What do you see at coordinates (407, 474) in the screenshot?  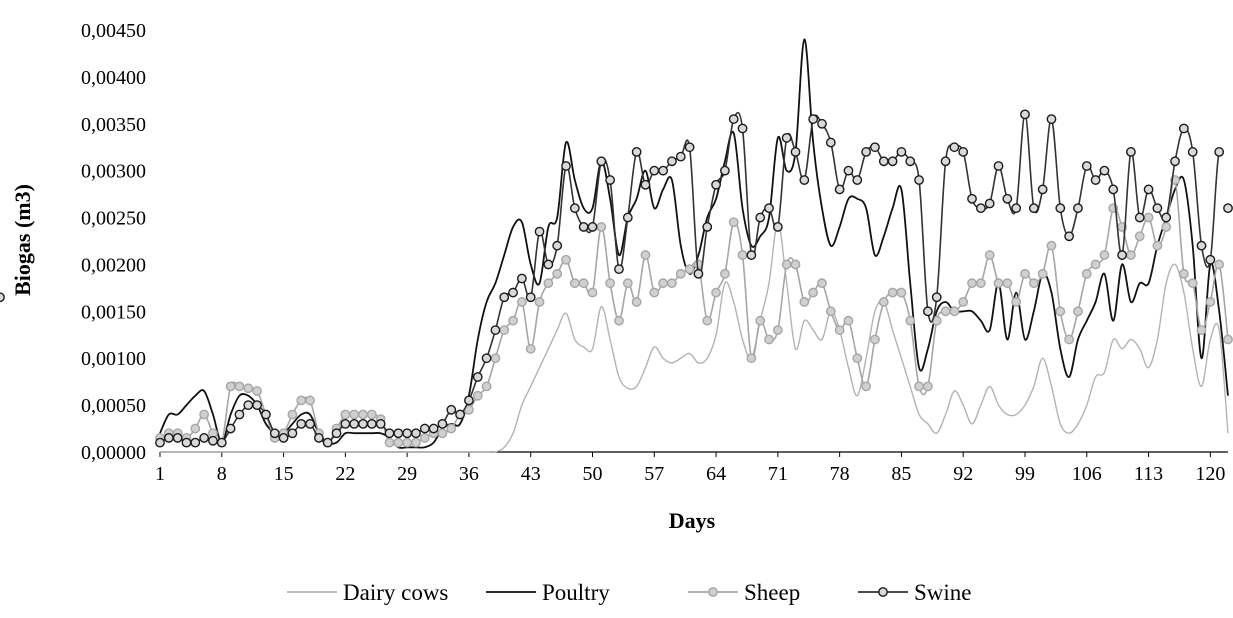 I see `x-tick-label: 29` at bounding box center [407, 474].